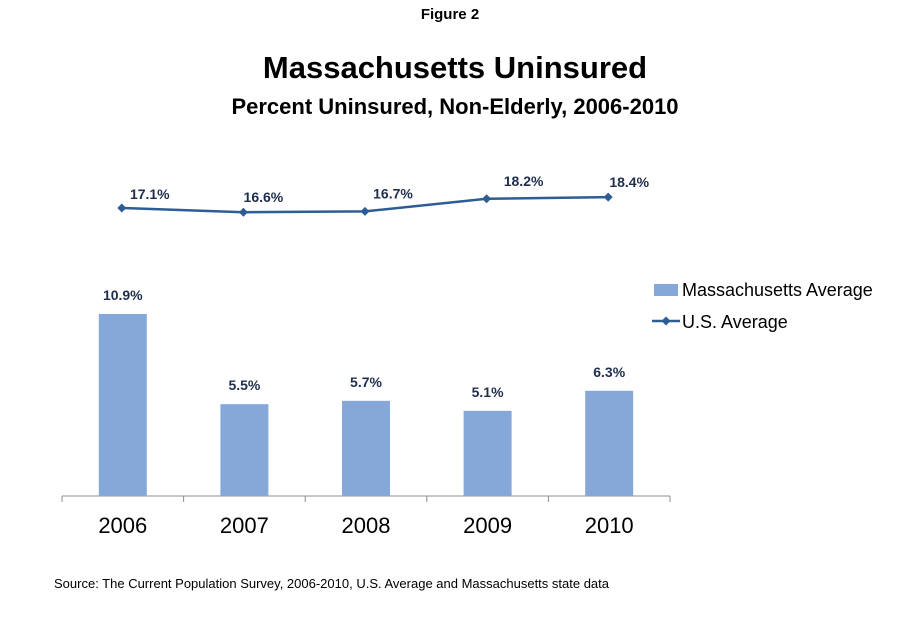 The image size is (898, 618). Describe the element at coordinates (735, 322) in the screenshot. I see `legend-label-line: U.S. Average` at that location.